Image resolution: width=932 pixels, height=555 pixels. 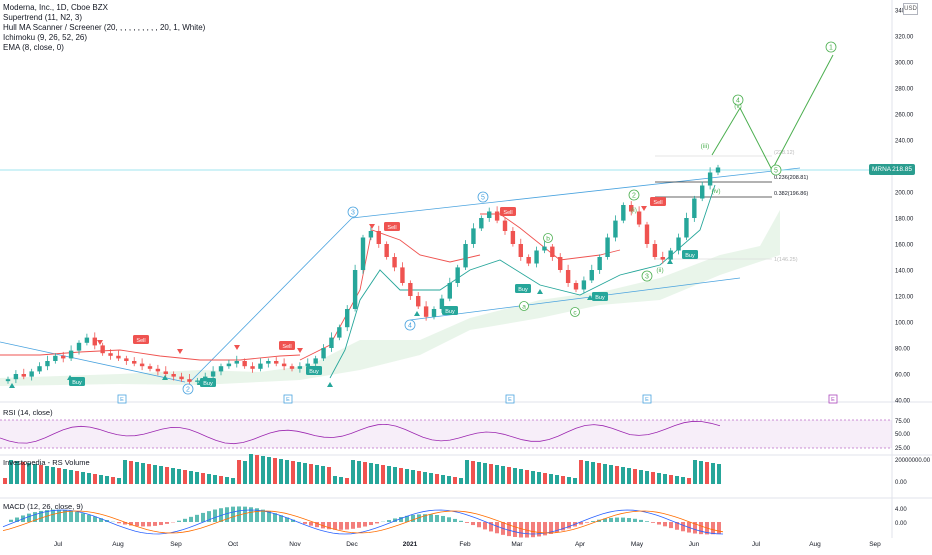 What do you see at coordinates (410, 326) in the screenshot?
I see `wave-label: 4` at bounding box center [410, 326].